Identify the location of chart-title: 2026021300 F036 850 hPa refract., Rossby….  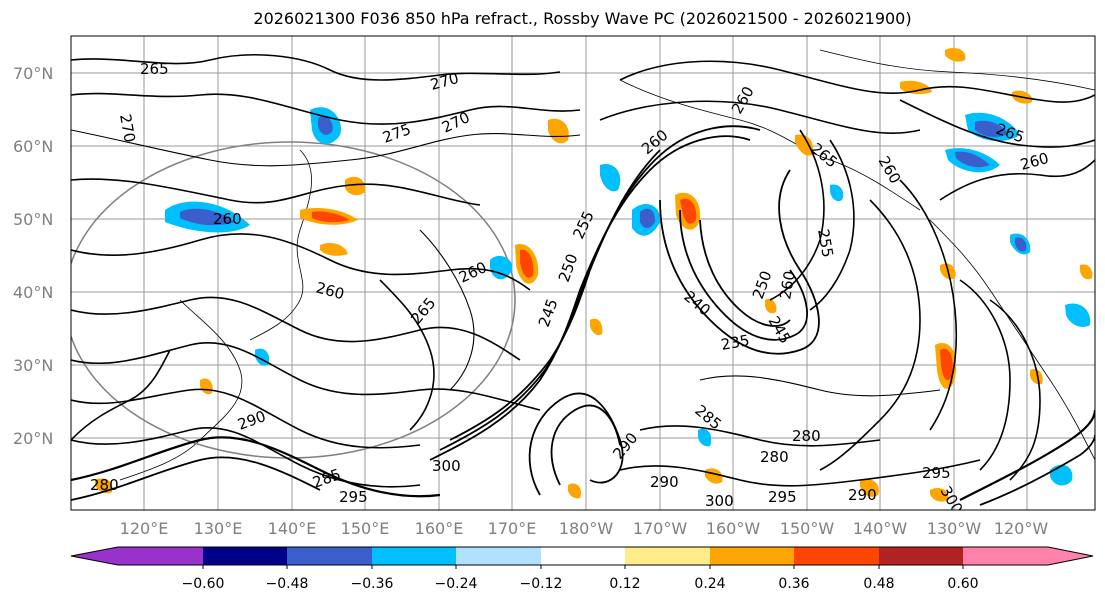
(582, 18).